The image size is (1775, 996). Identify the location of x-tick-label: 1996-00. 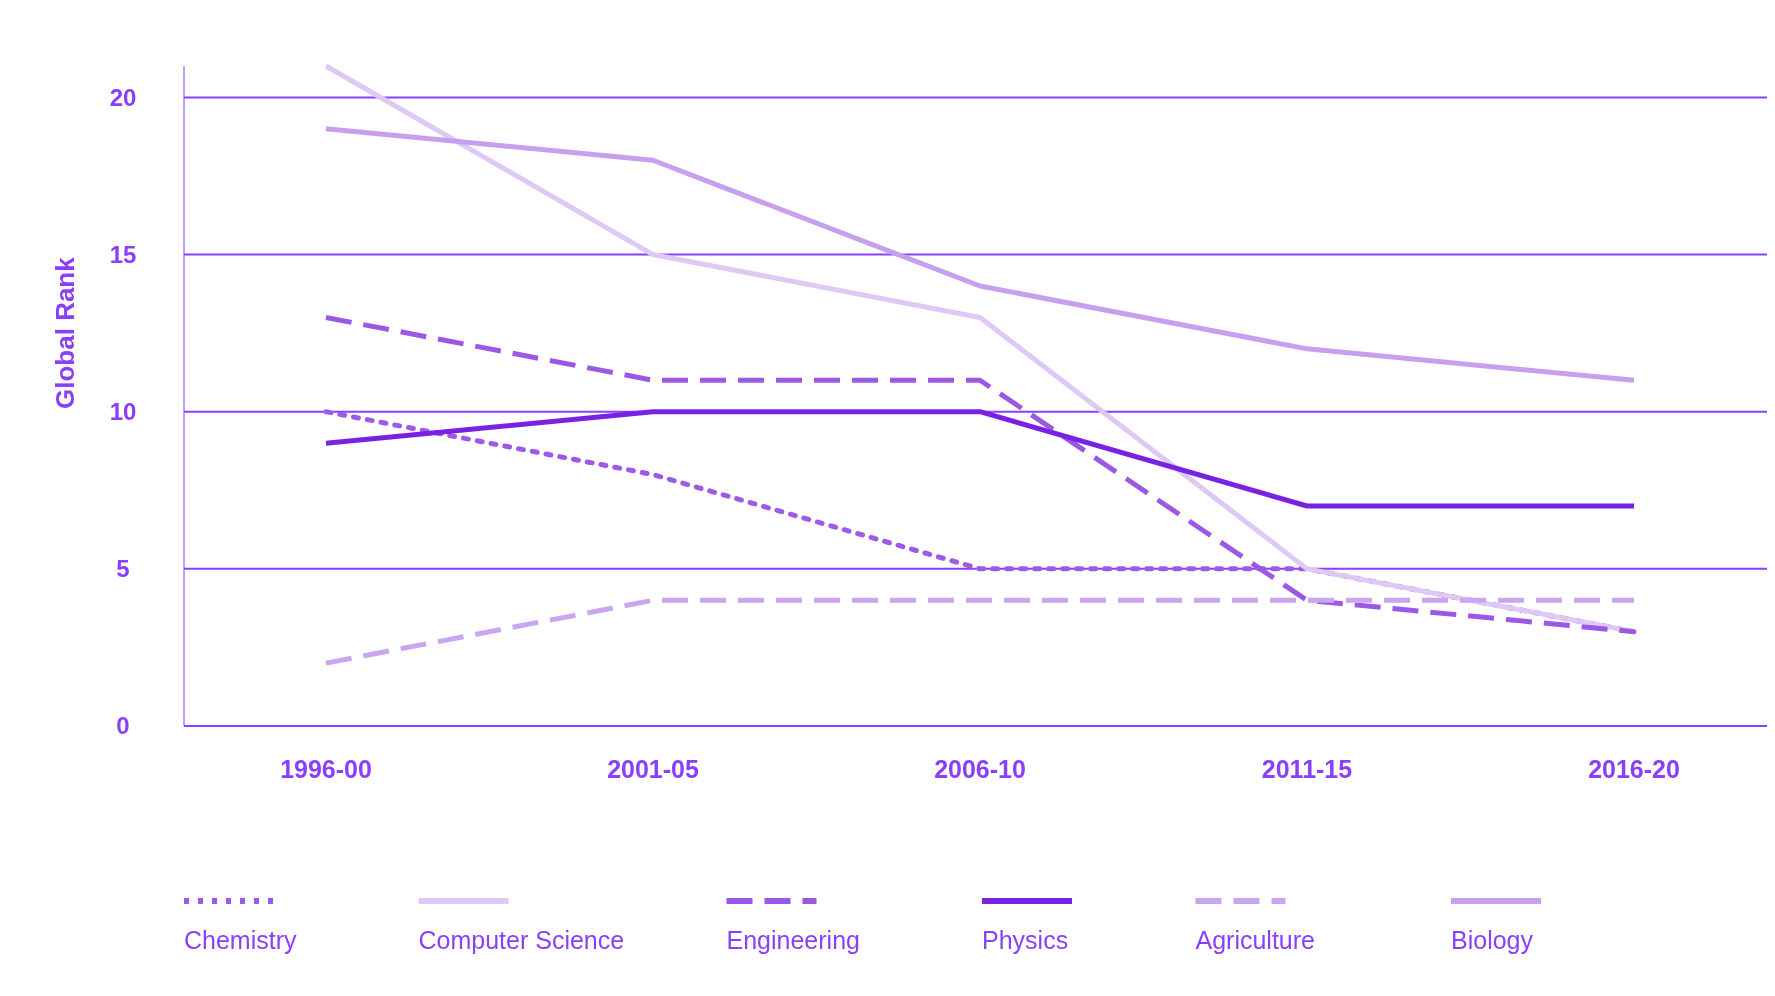
(326, 769).